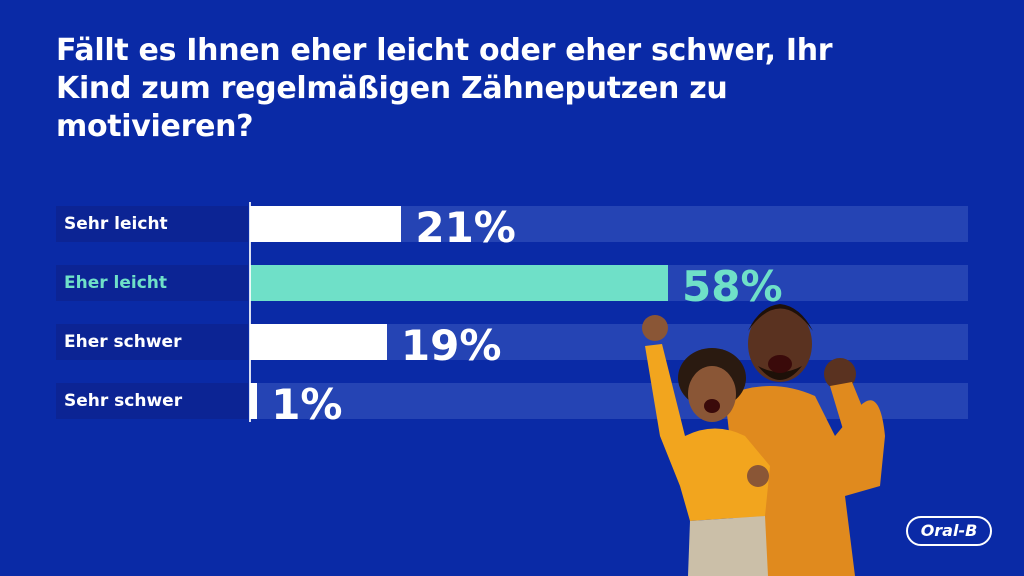 The width and height of the screenshot is (1024, 576). I want to click on category-label: Sehr leicht, so click(152, 224).